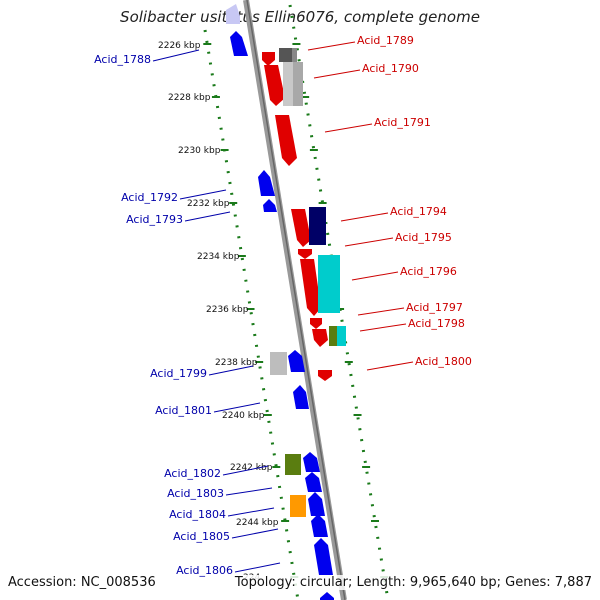 This screenshot has height=600, width=600. What do you see at coordinates (201, 536) in the screenshot?
I see `gene-label: Acid_1805` at bounding box center [201, 536].